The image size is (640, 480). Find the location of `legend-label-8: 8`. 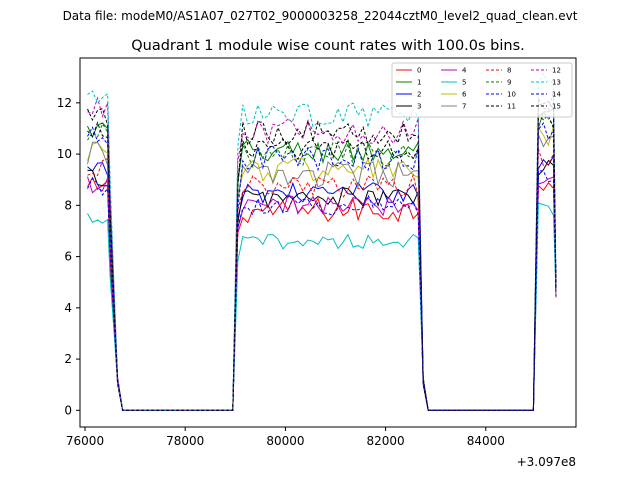

legend-label-8: 8 is located at coordinates (509, 71).